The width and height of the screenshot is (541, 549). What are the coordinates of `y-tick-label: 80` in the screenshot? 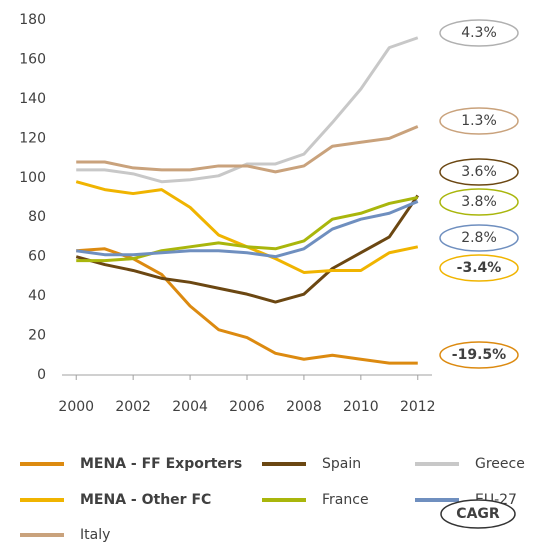 It's located at (37, 217).